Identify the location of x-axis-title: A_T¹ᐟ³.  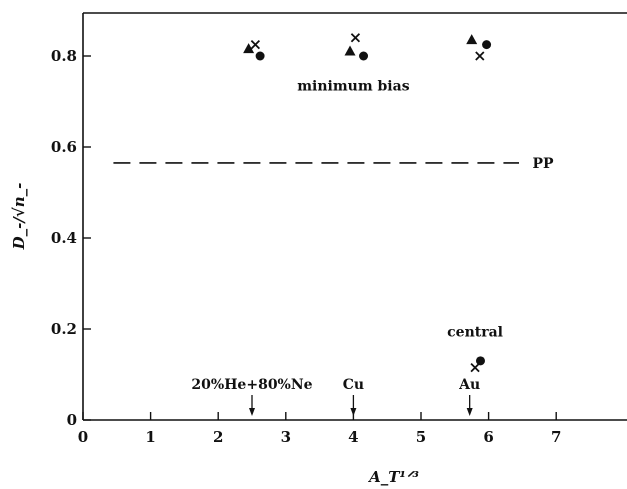
(393, 477).